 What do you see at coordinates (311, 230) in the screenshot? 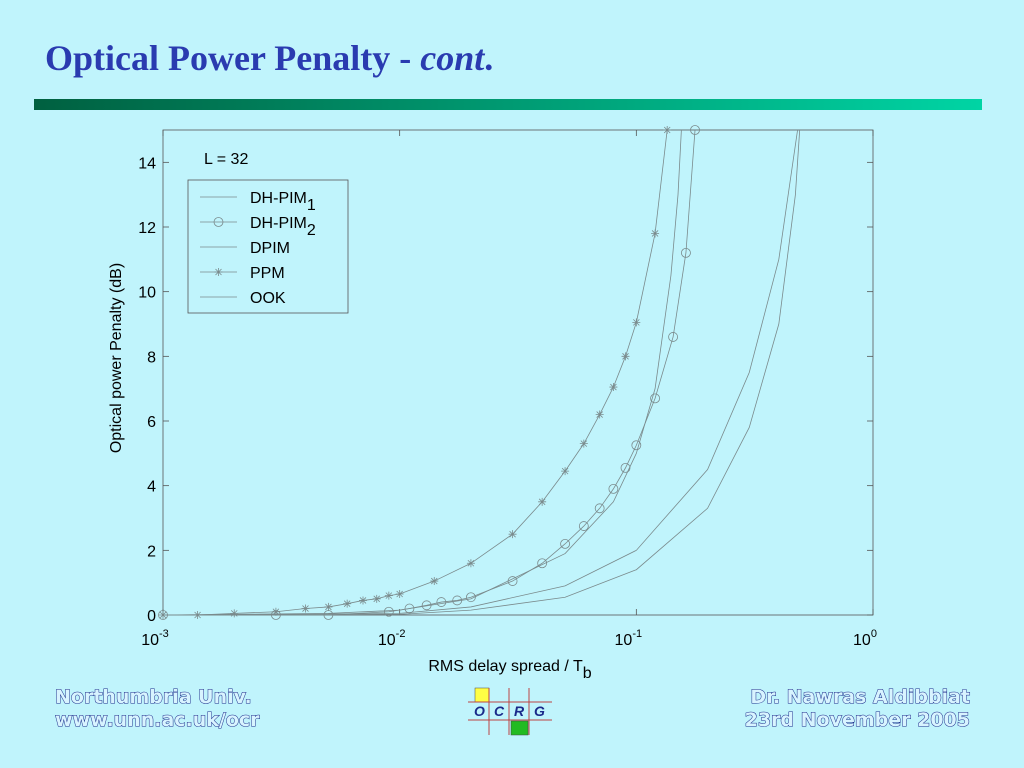
I see `legend-subscript: 2` at bounding box center [311, 230].